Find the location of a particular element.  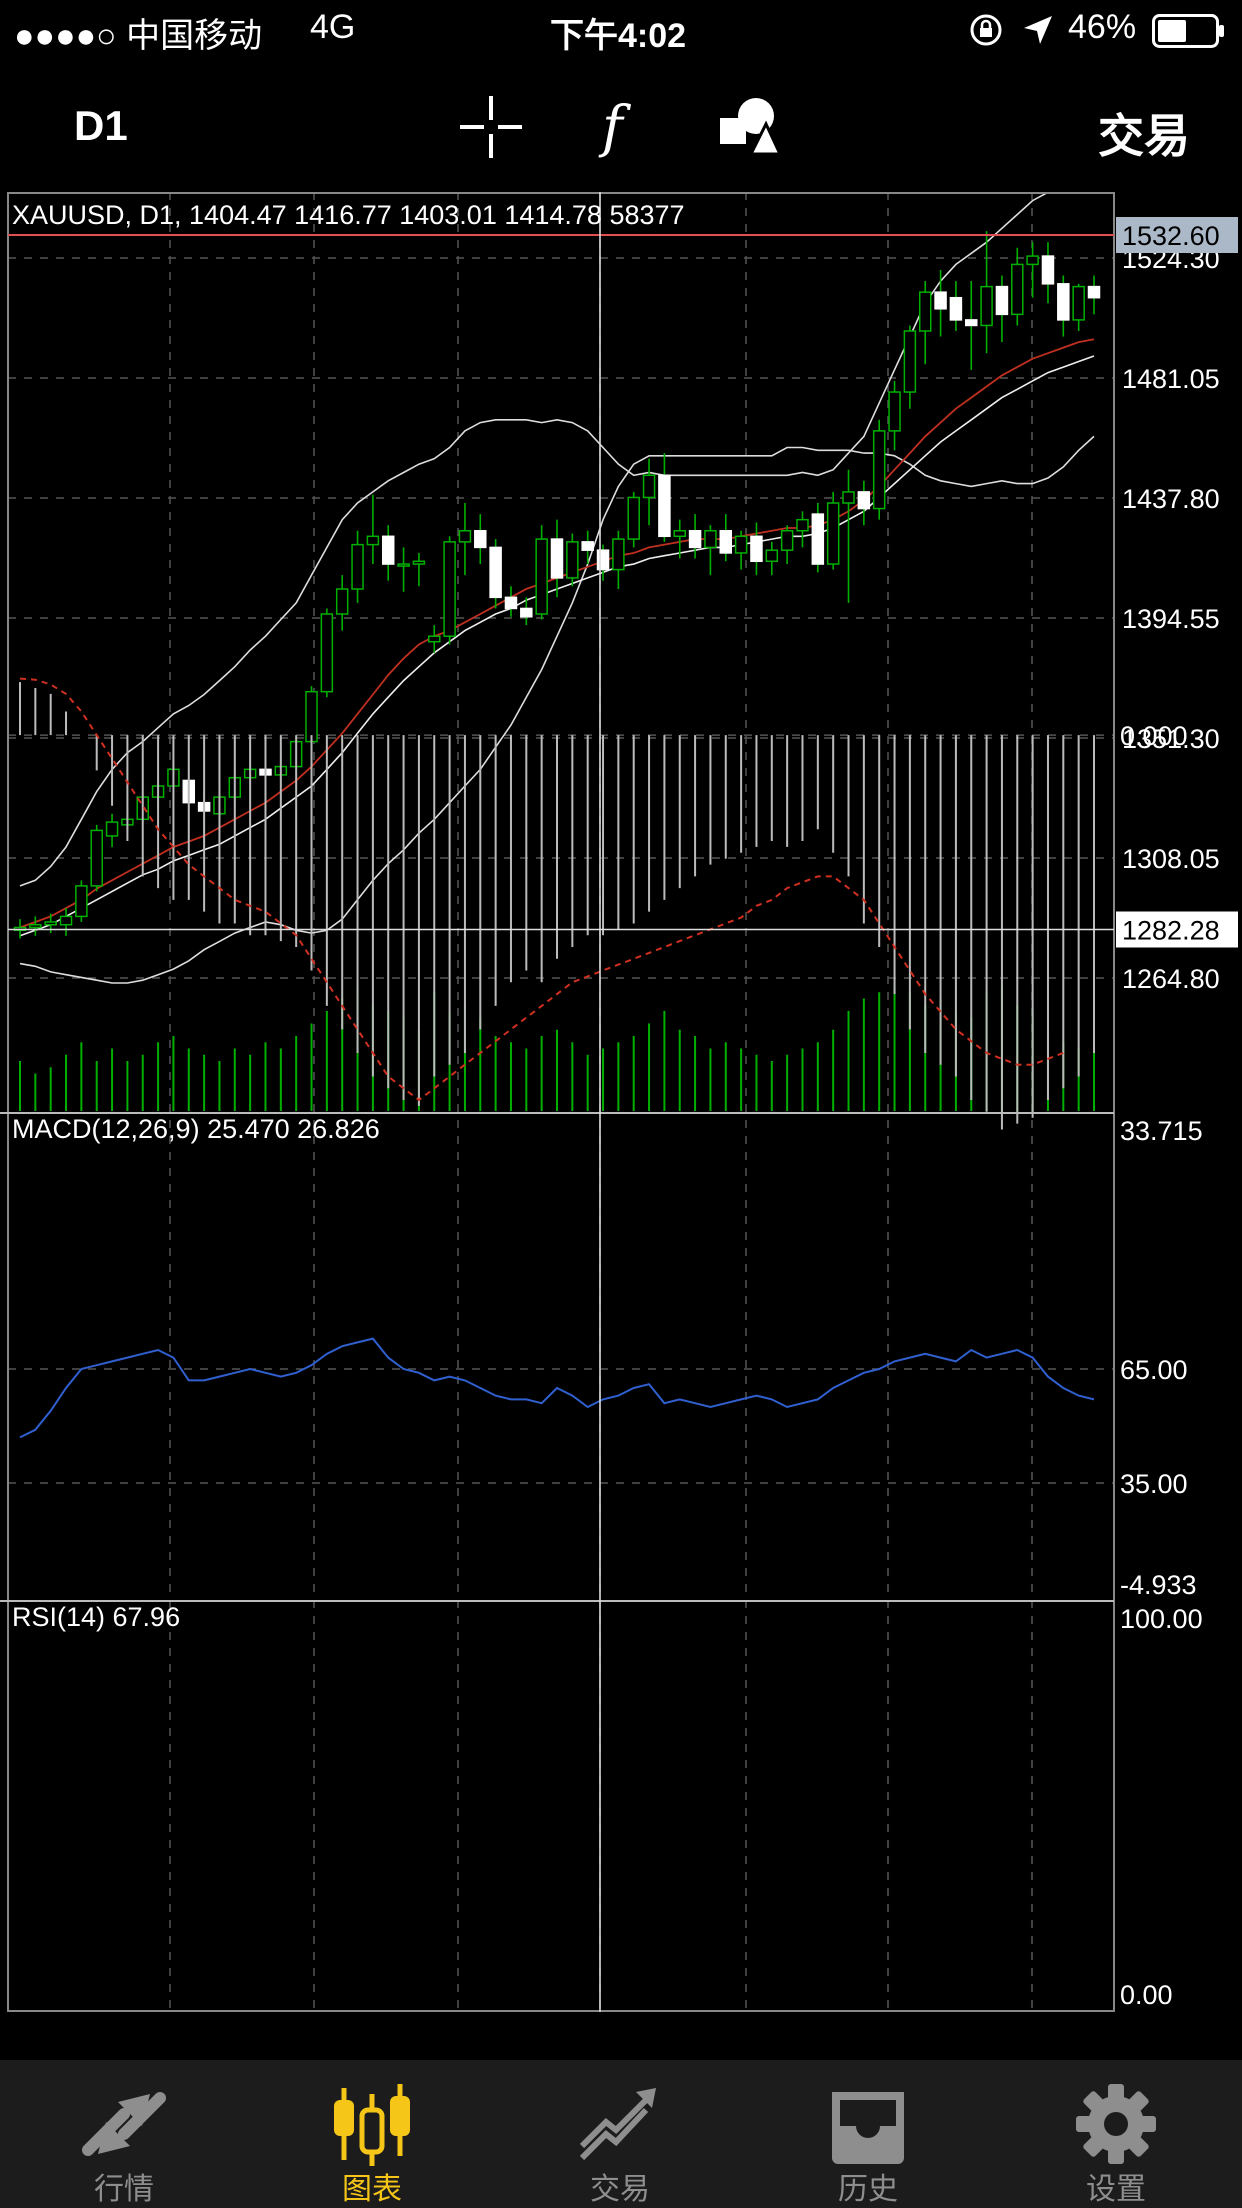

price-axis-label: 1264.80 is located at coordinates (1171, 979).